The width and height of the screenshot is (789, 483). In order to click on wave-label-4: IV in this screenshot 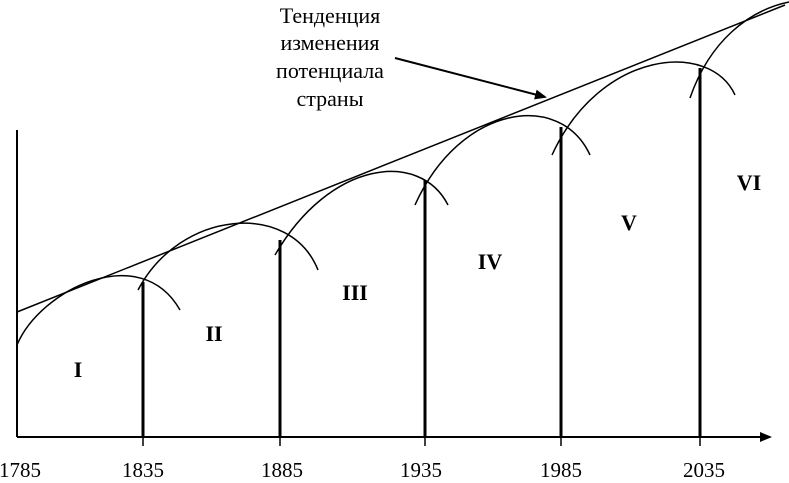, I will do `click(490, 261)`.